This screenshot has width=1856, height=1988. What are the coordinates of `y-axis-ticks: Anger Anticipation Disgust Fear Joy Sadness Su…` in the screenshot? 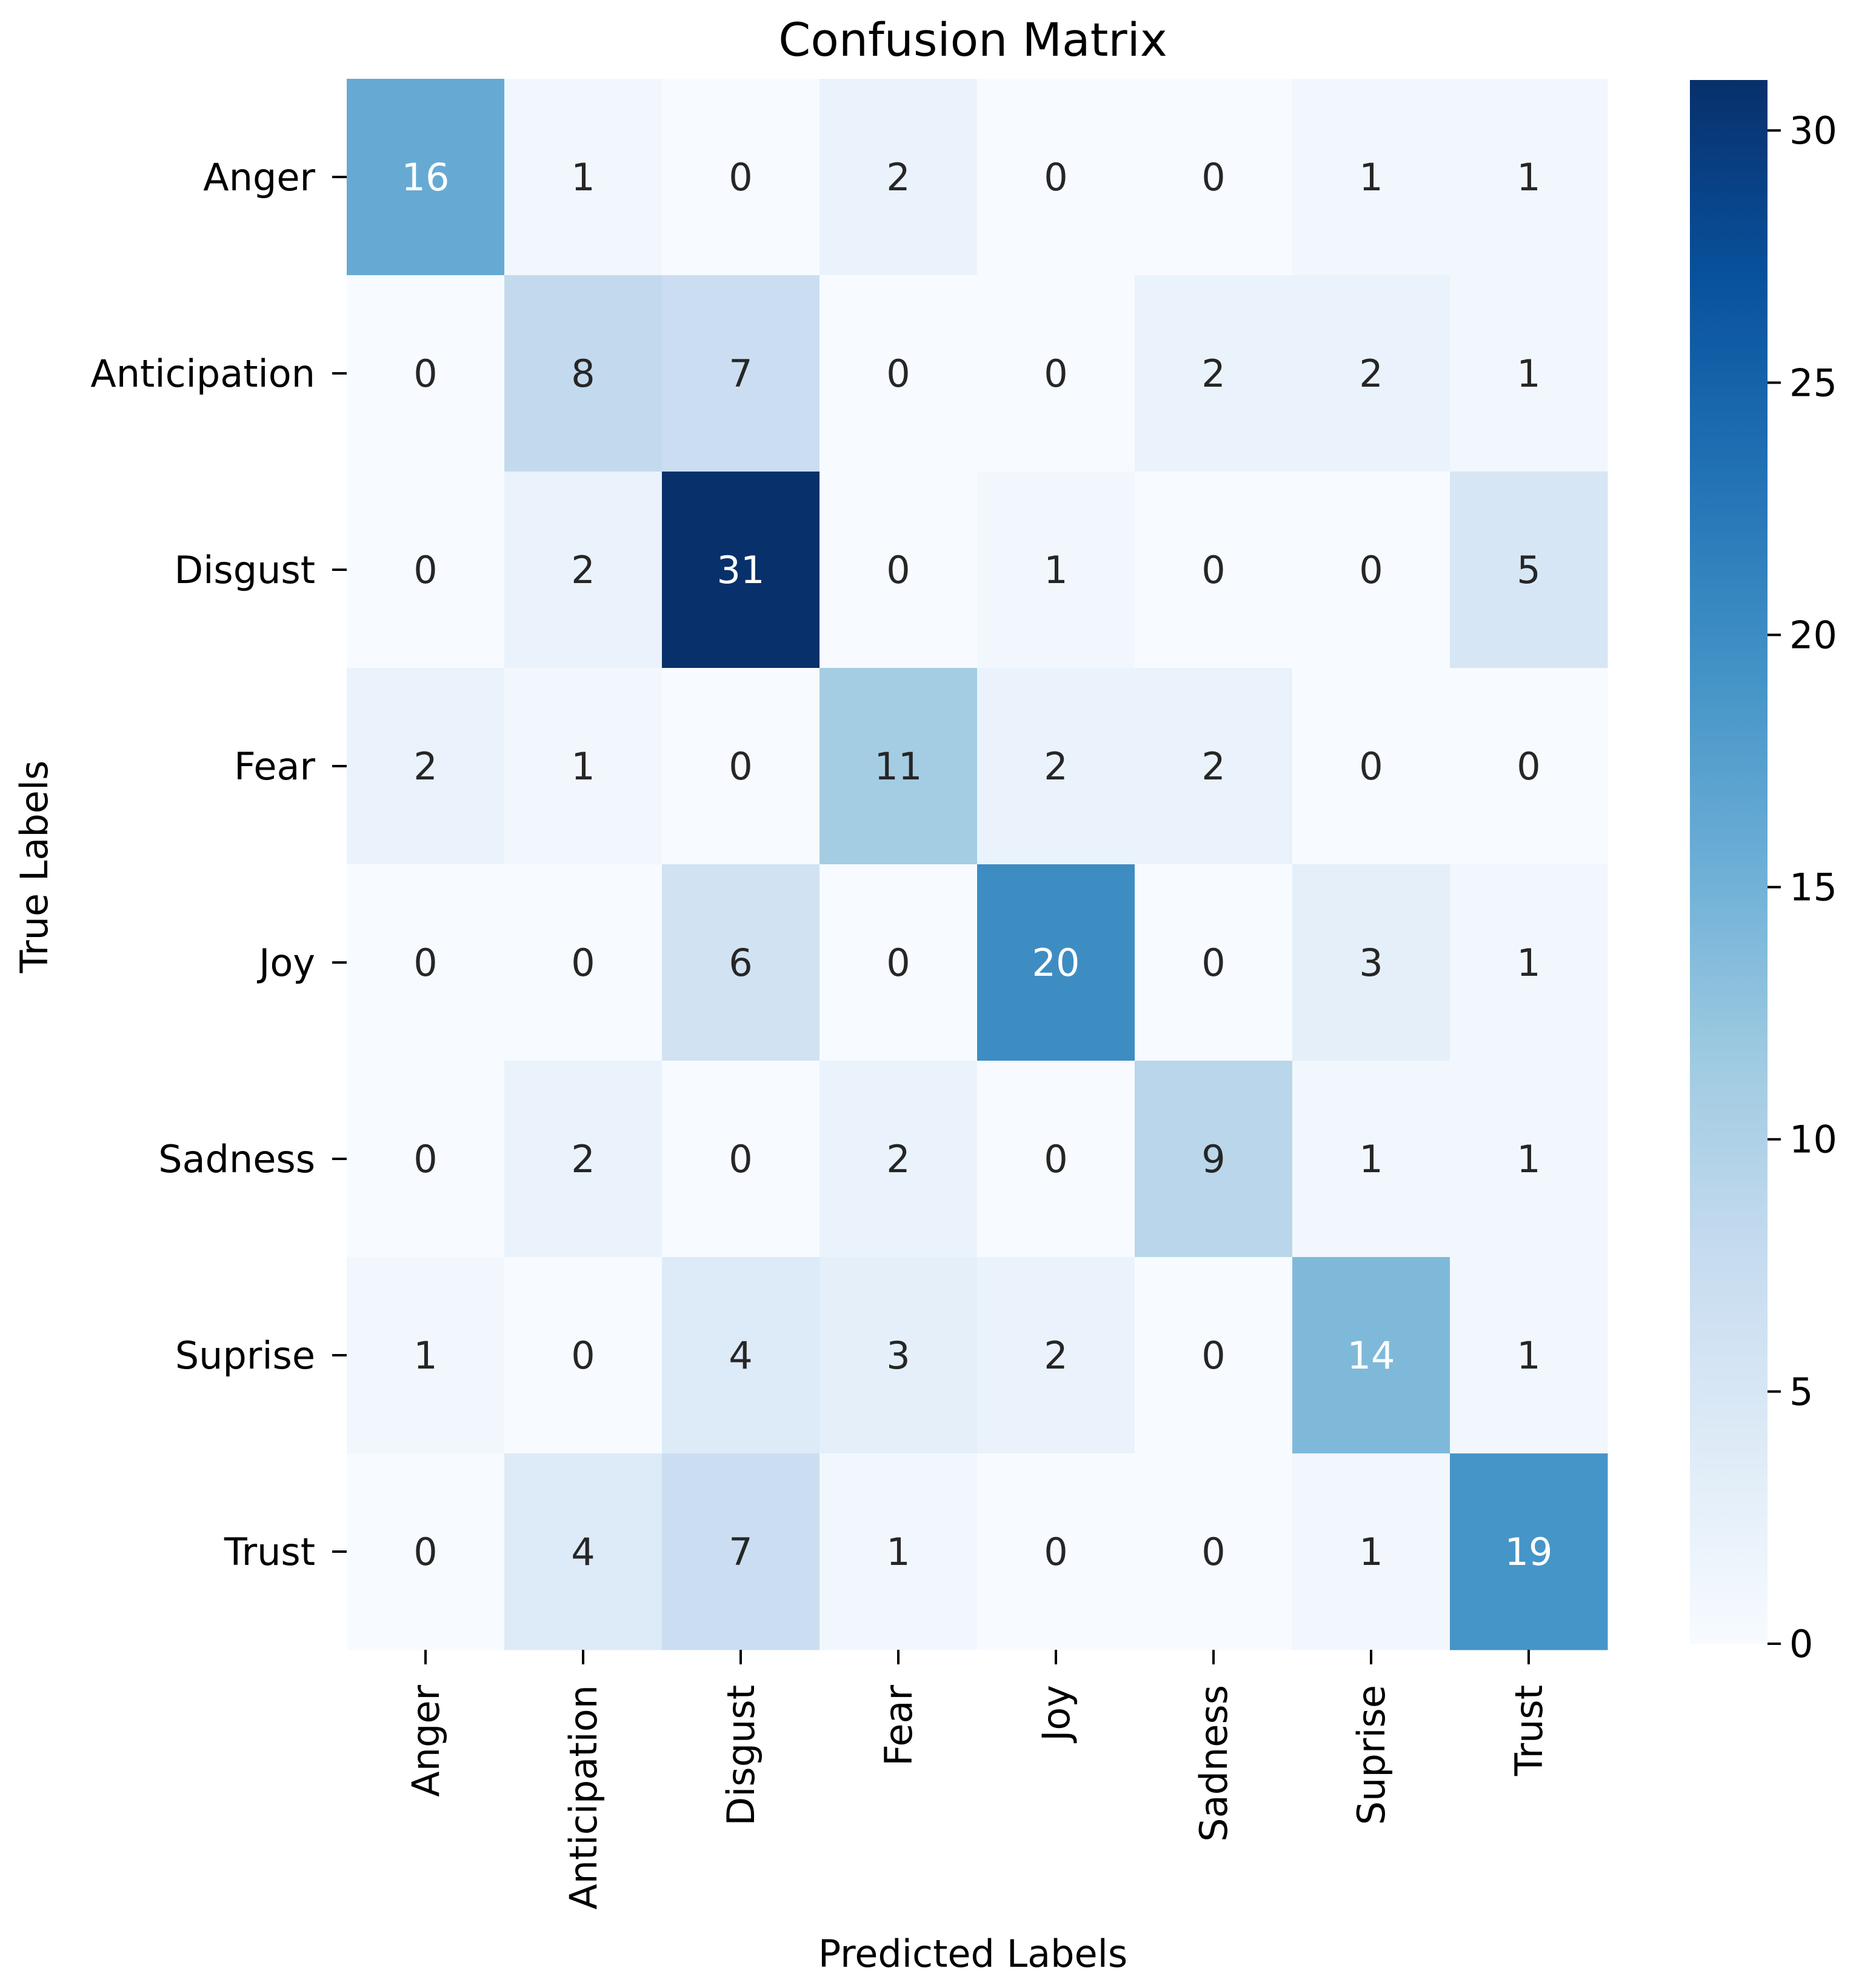 It's located at (219, 864).